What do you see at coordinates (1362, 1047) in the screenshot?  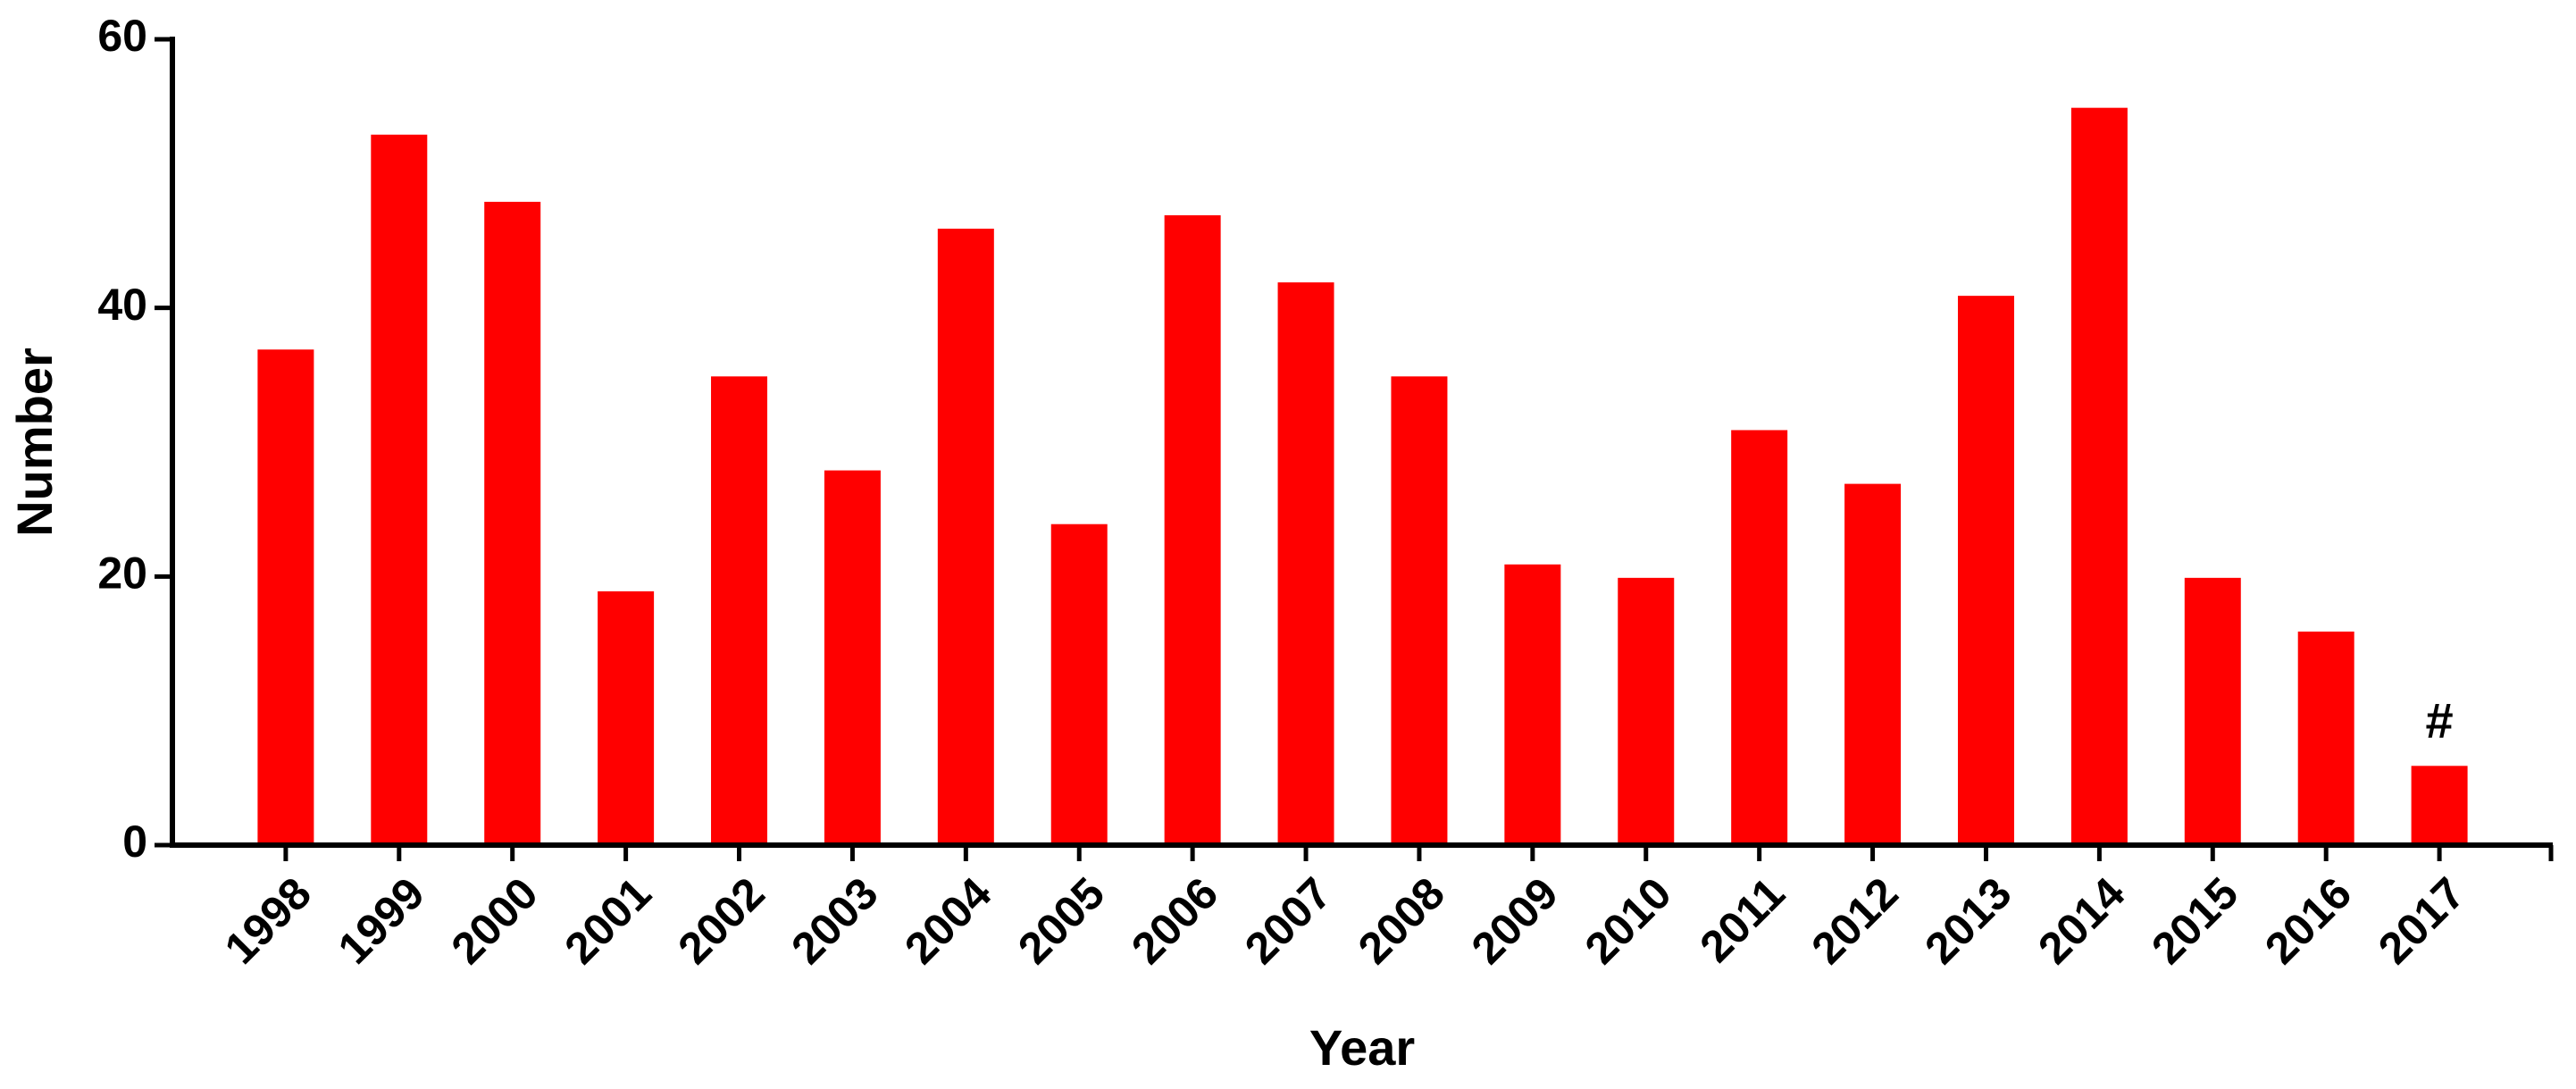 I see `x-axis-label: Year` at bounding box center [1362, 1047].